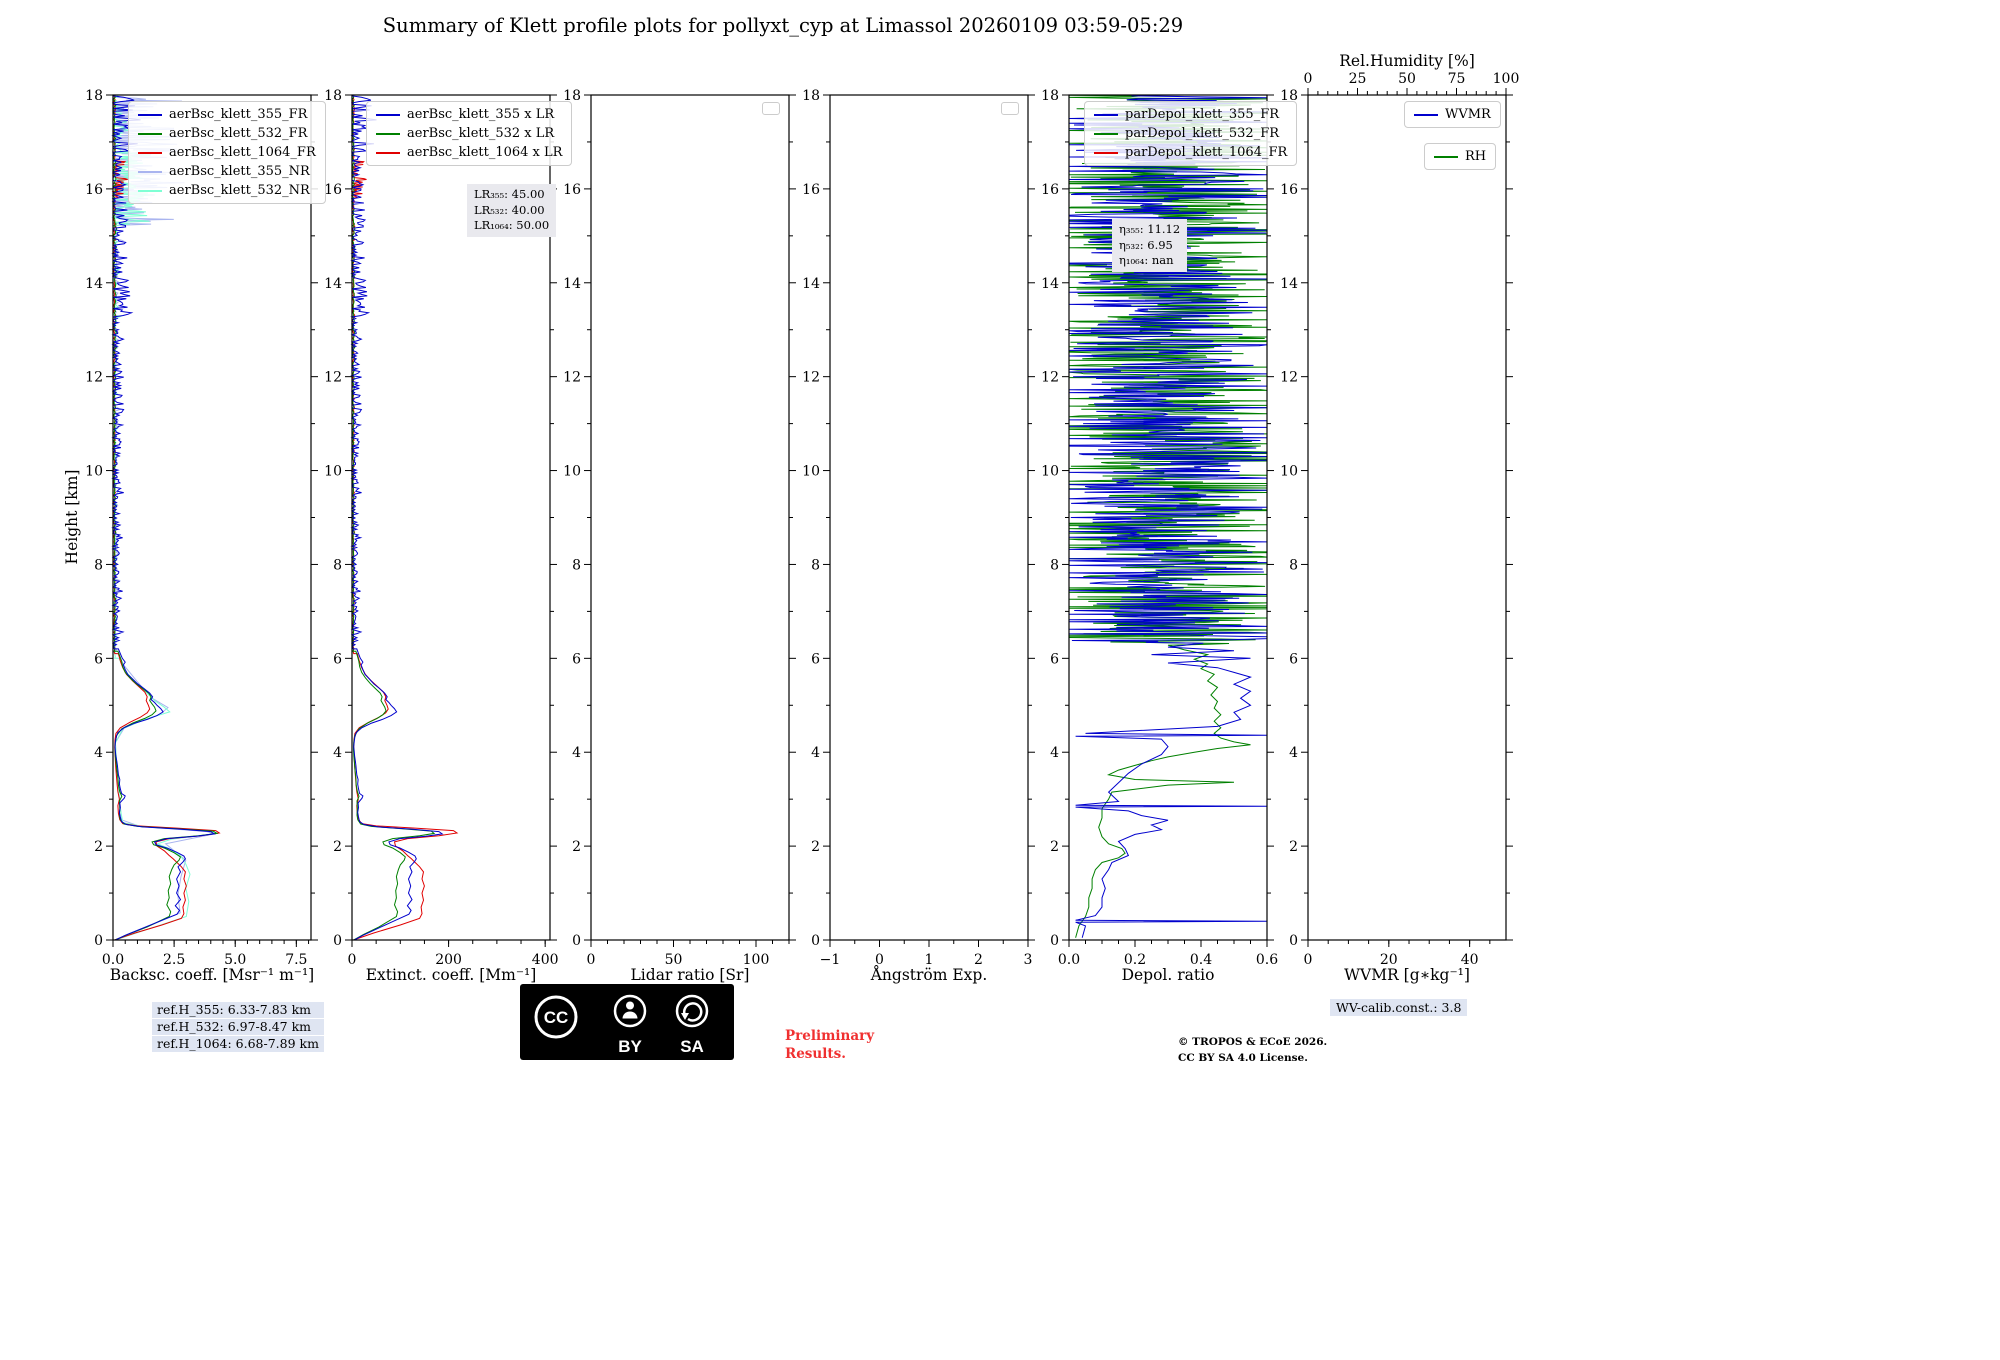 The width and height of the screenshot is (2000, 1360). Describe the element at coordinates (692, 1011) in the screenshot. I see `share-alike-icon` at that location.